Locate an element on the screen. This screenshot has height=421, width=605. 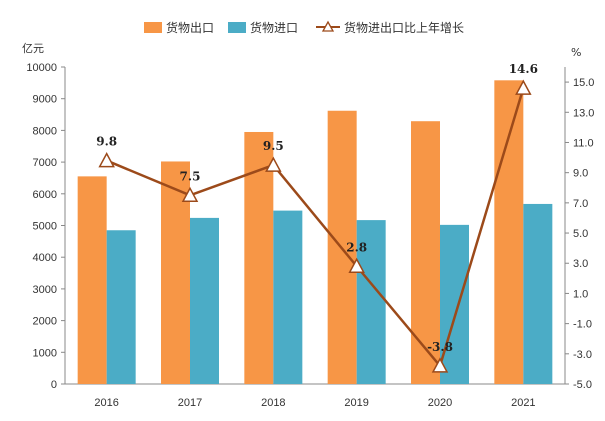
left-tick-label: 0 is located at coordinates (54, 385).